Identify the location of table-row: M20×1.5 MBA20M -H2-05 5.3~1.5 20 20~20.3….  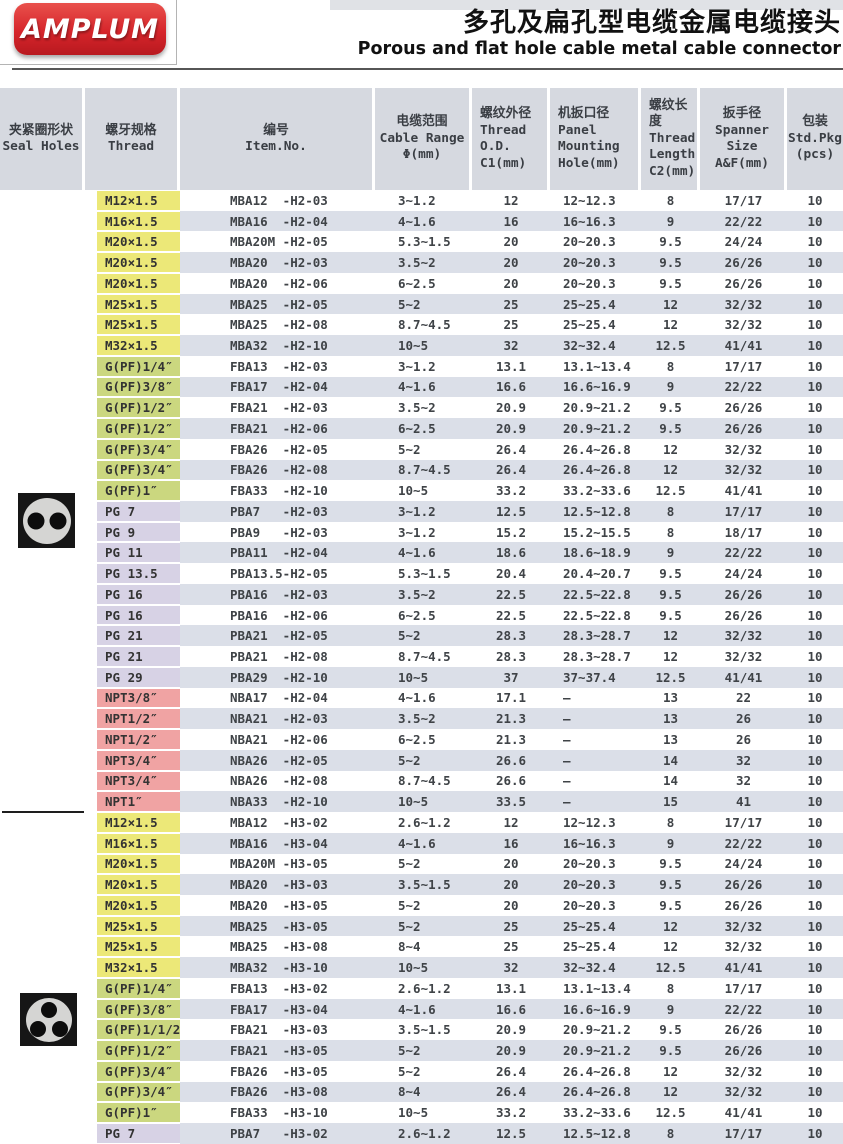
(421, 242).